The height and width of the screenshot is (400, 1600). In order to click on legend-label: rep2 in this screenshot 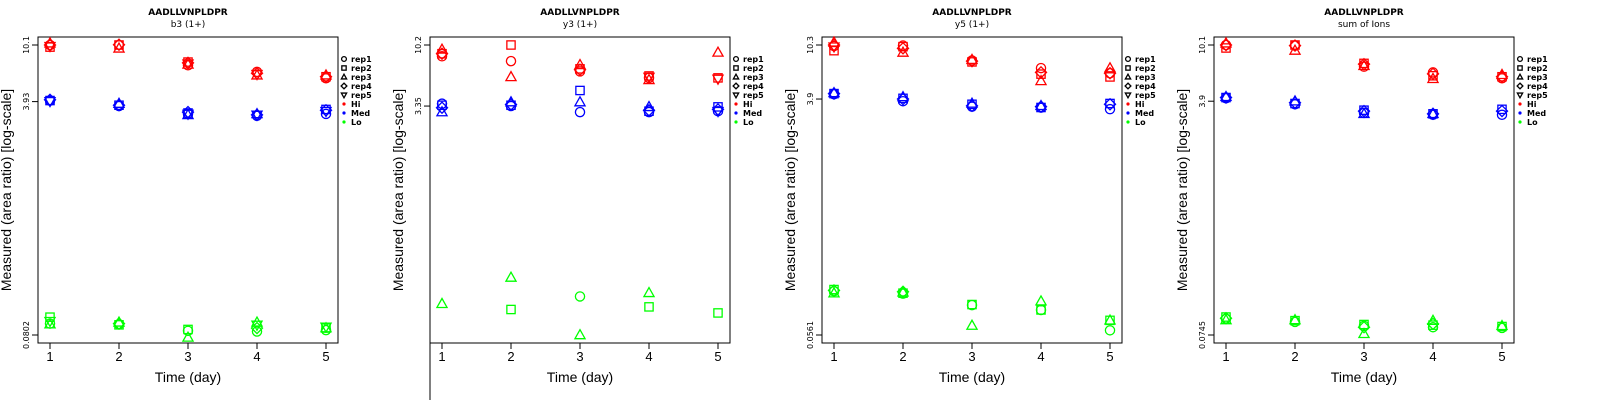, I will do `click(1537, 68)`.